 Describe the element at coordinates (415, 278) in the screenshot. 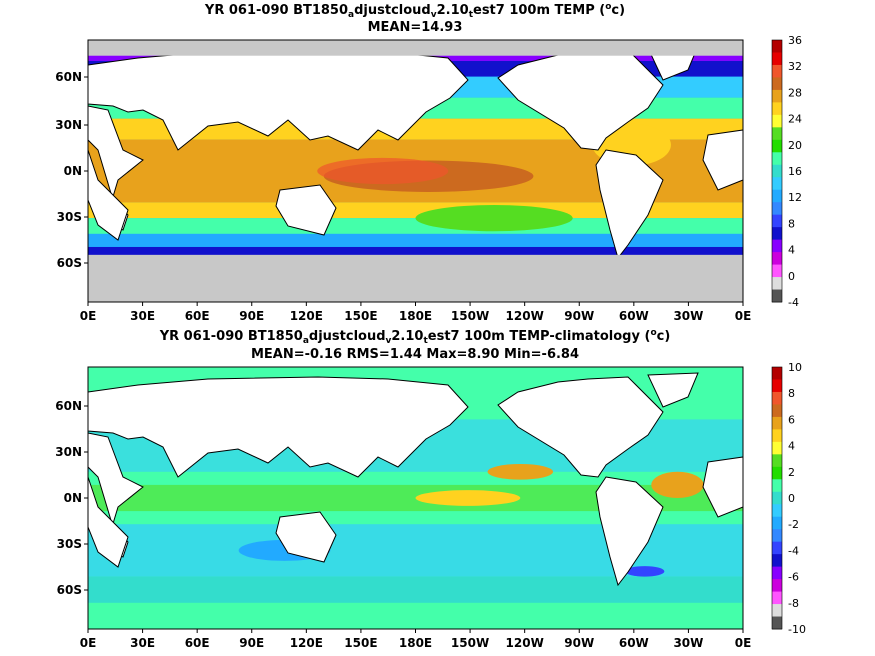

I see `antarctic-ice` at that location.